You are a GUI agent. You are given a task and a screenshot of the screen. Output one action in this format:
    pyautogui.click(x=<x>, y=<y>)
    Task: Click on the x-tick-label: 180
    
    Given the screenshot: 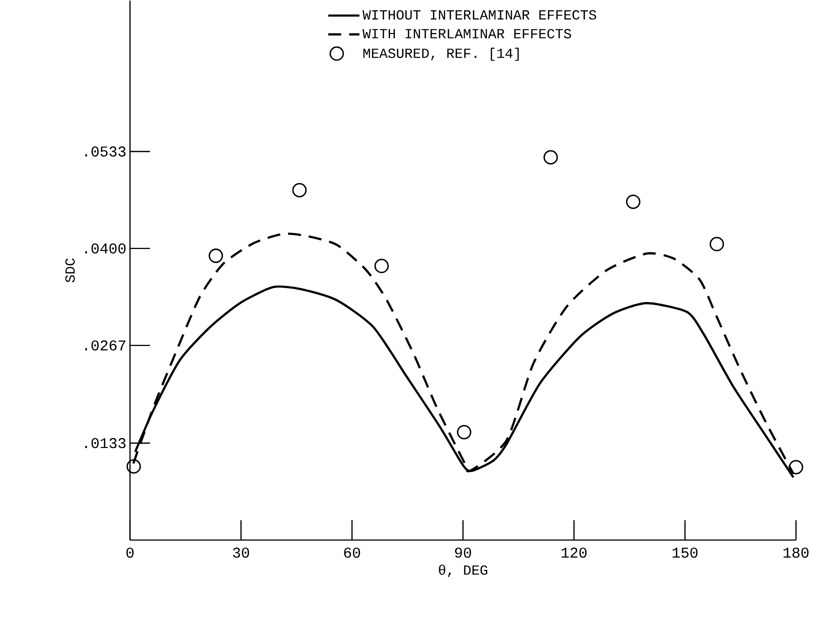 What is the action you would take?
    pyautogui.click(x=796, y=553)
    